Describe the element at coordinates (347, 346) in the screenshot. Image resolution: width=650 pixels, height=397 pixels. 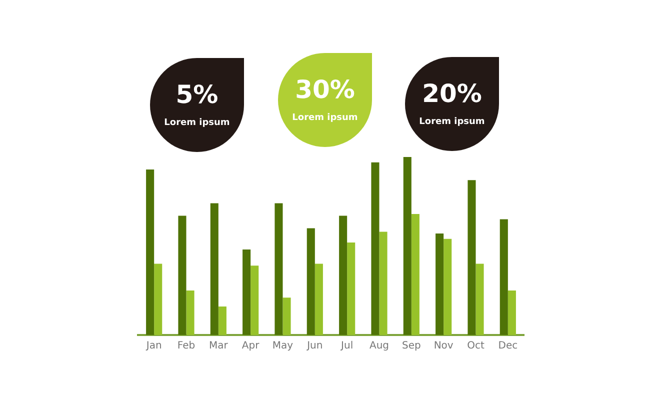
I see `x-tick-label: Jul` at that location.